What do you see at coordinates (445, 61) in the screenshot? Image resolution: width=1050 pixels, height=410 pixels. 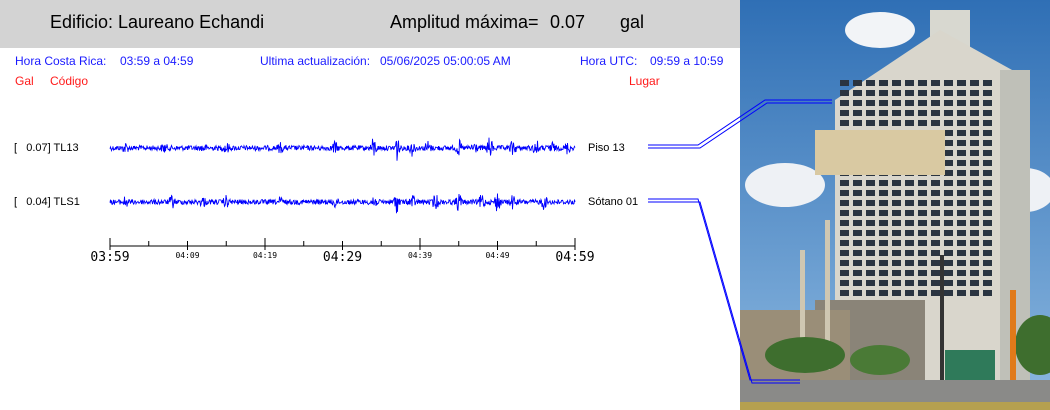 I see `update-value: 05/06/2025 05:00:05 AM` at bounding box center [445, 61].